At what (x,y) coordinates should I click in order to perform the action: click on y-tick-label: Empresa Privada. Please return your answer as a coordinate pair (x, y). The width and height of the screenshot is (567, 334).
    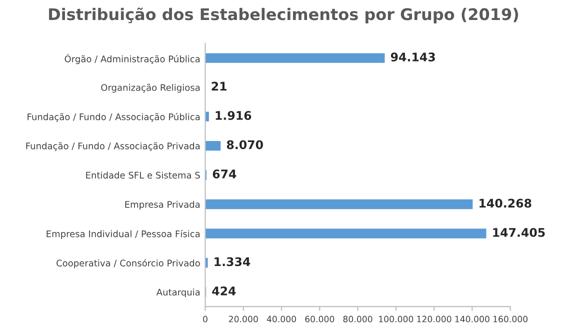
    Looking at the image, I should click on (162, 205).